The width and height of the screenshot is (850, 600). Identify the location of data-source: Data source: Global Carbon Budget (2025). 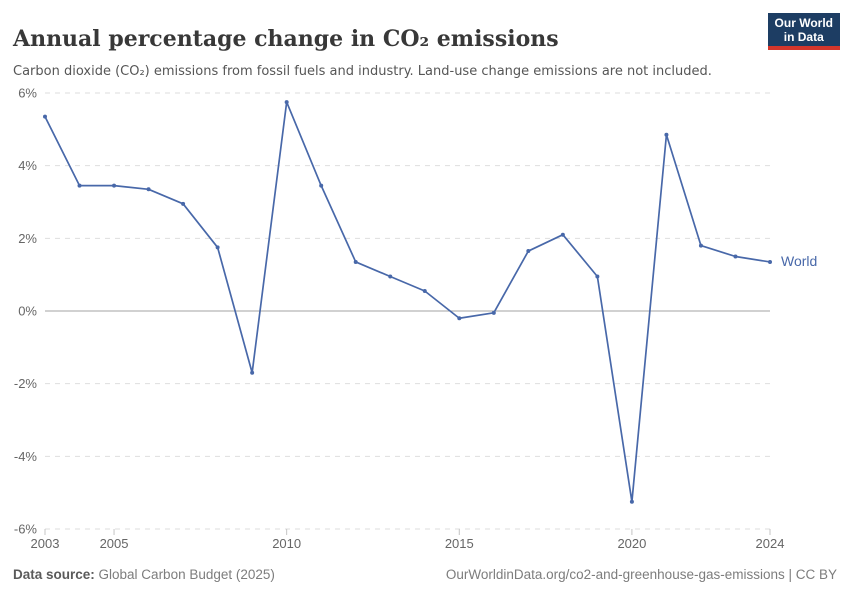
(144, 574).